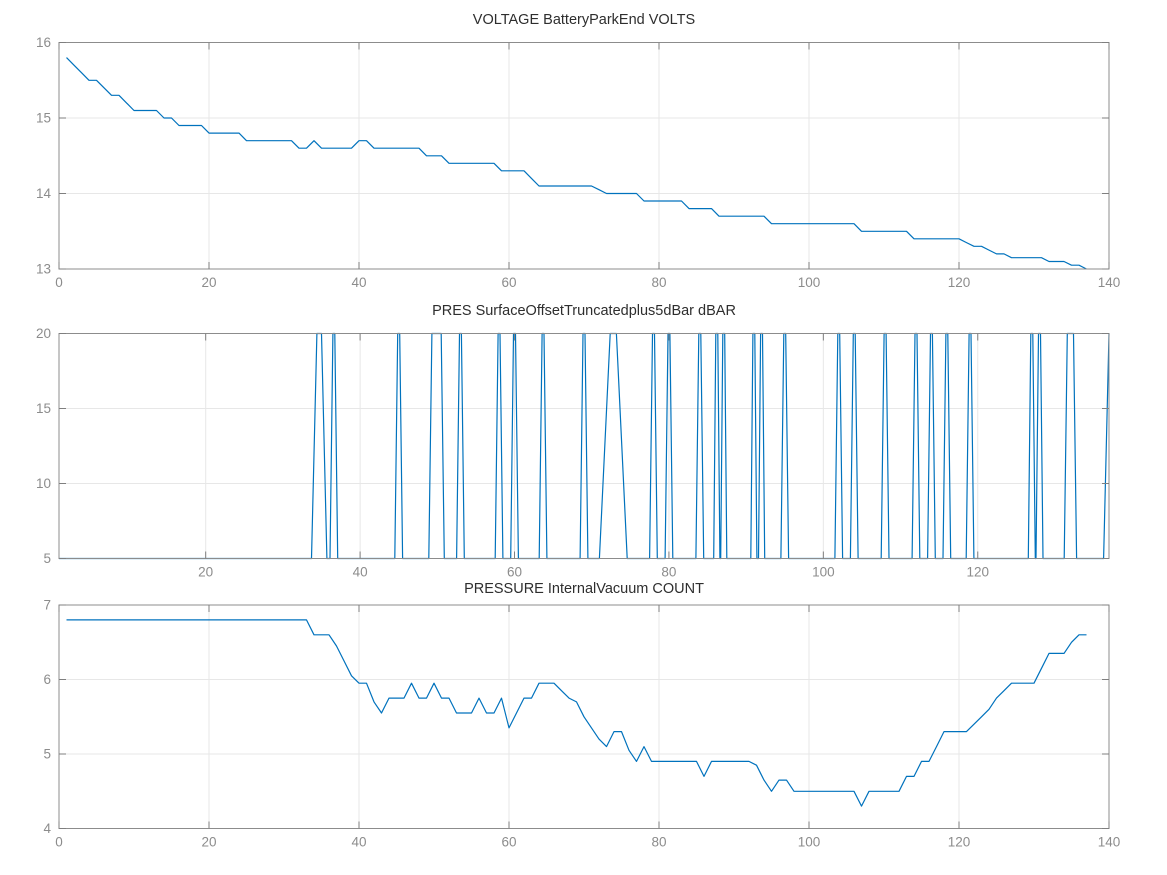 Image resolution: width=1167 pixels, height=875 pixels. Describe the element at coordinates (43, 42) in the screenshot. I see `y-tick-label: 16` at that location.